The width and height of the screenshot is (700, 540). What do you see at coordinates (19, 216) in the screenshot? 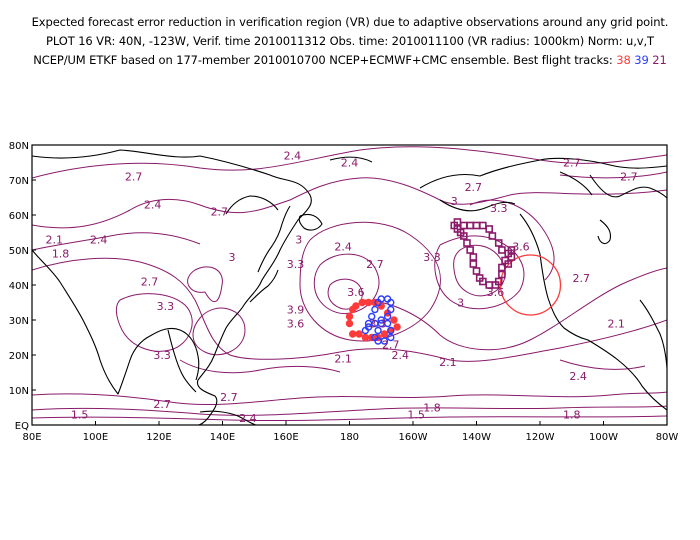
I see `lat-label: 60N` at bounding box center [19, 216].